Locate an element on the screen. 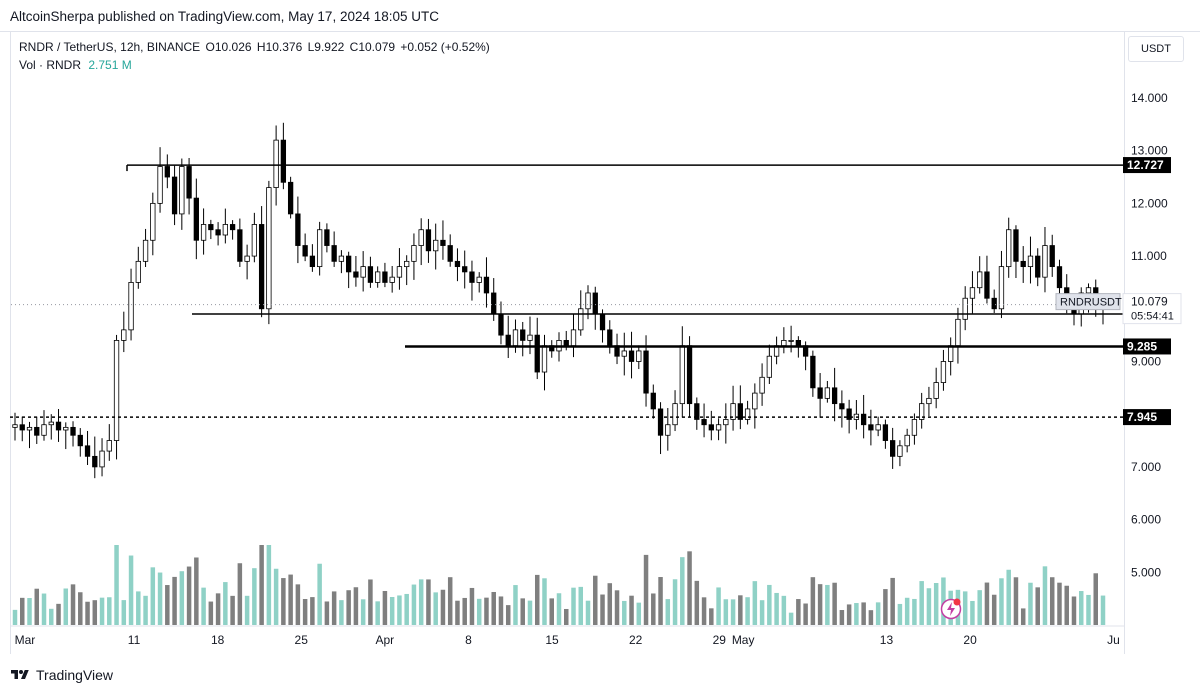 Image resolution: width=1200 pixels, height=694 pixels. currency-button: USDT is located at coordinates (1156, 49).